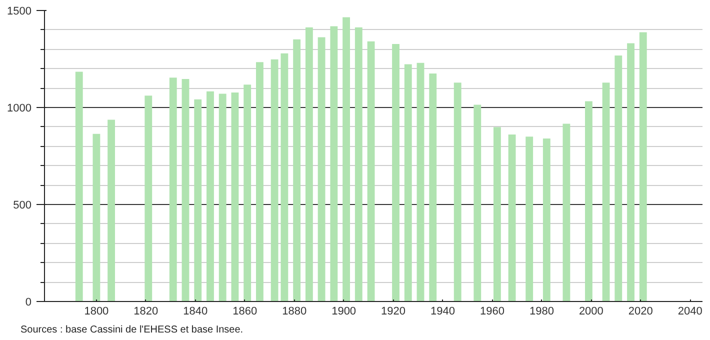 The width and height of the screenshot is (710, 340). What do you see at coordinates (19, 108) in the screenshot?
I see `y-tick-label: 1000` at bounding box center [19, 108].